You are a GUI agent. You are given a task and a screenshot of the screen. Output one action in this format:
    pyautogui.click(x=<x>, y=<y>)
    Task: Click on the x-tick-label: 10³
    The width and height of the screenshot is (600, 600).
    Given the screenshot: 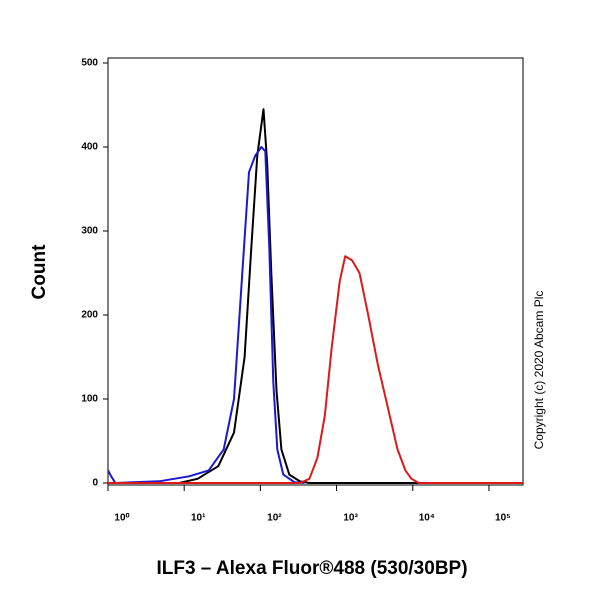 What is the action you would take?
    pyautogui.click(x=350, y=518)
    